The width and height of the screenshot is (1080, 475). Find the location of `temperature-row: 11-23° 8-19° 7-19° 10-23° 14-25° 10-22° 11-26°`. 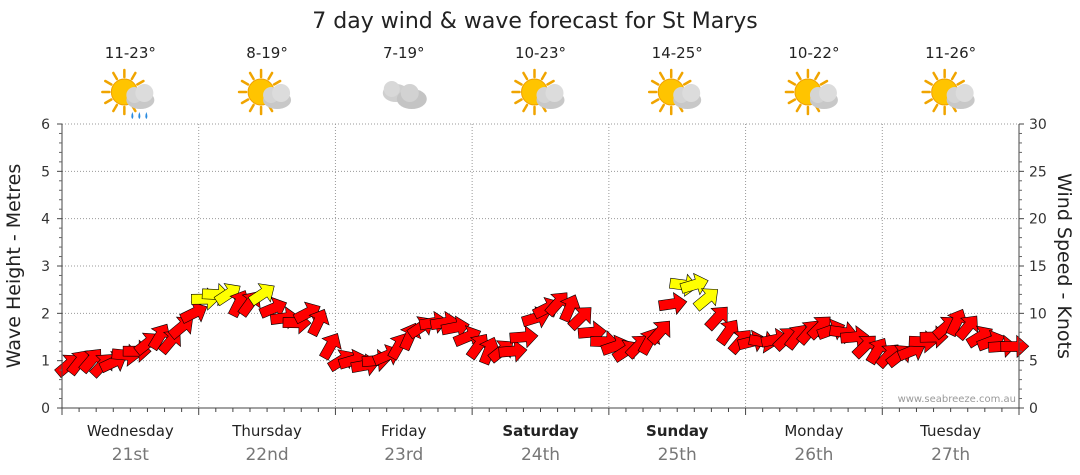

temperature-row: 11-23° 8-19° 7-19° 10-23° 14-25° 10-22° 11-26° is located at coordinates (540, 53).